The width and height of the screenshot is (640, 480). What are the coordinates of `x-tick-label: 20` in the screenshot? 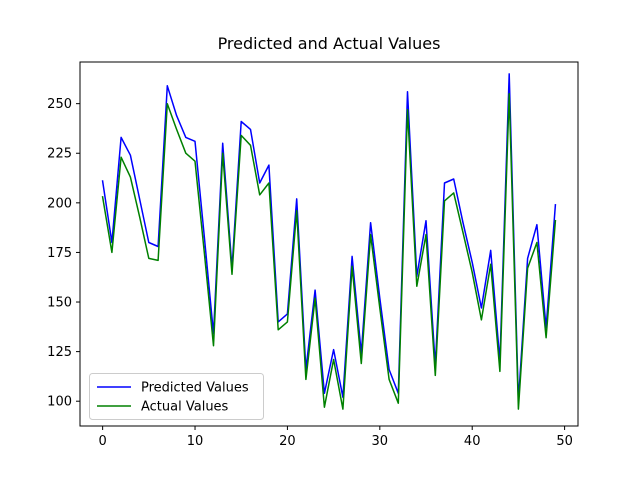 It's located at (287, 441).